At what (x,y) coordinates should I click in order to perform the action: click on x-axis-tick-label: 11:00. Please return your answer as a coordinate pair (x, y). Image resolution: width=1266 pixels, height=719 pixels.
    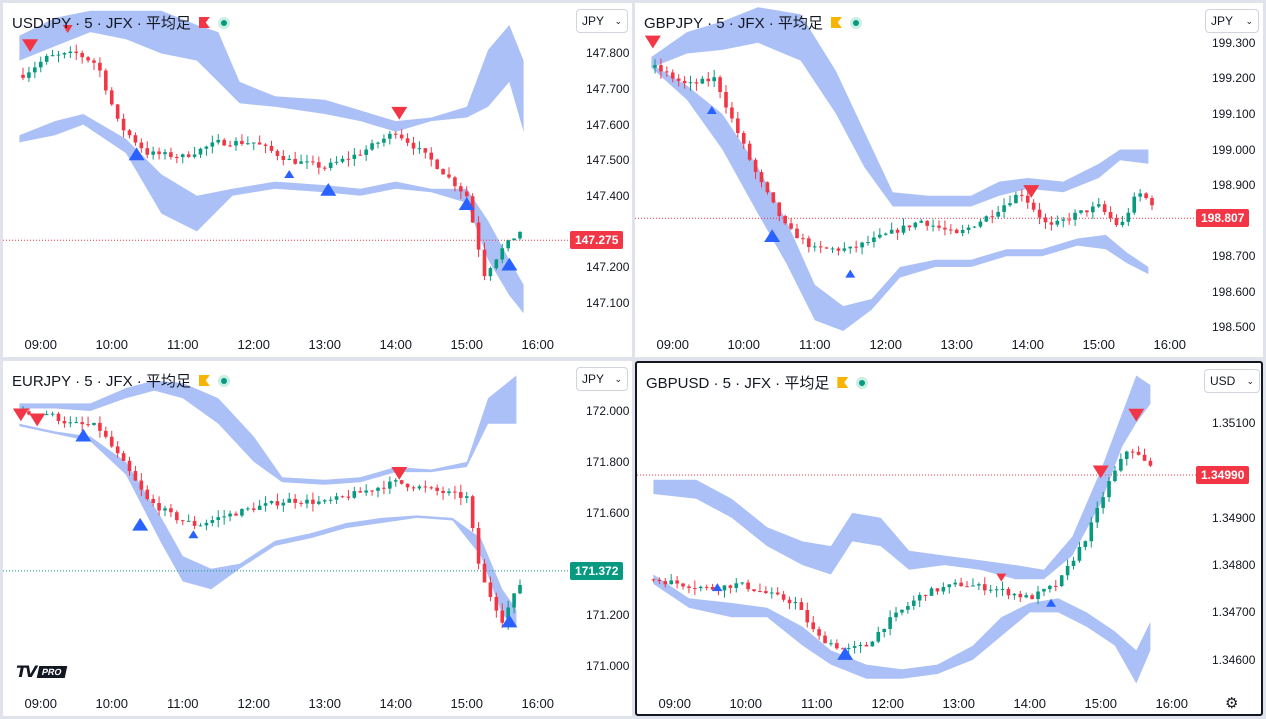
    Looking at the image, I should click on (182, 703).